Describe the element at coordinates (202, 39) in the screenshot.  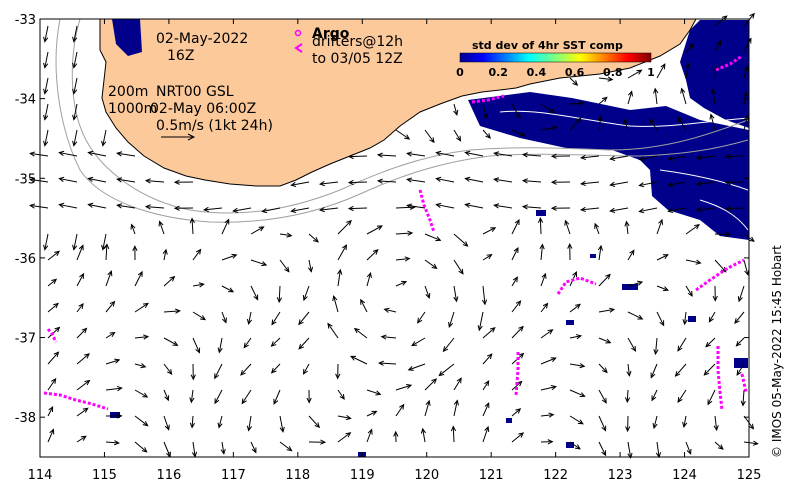
I see `date-label: 02-May-2022` at that location.